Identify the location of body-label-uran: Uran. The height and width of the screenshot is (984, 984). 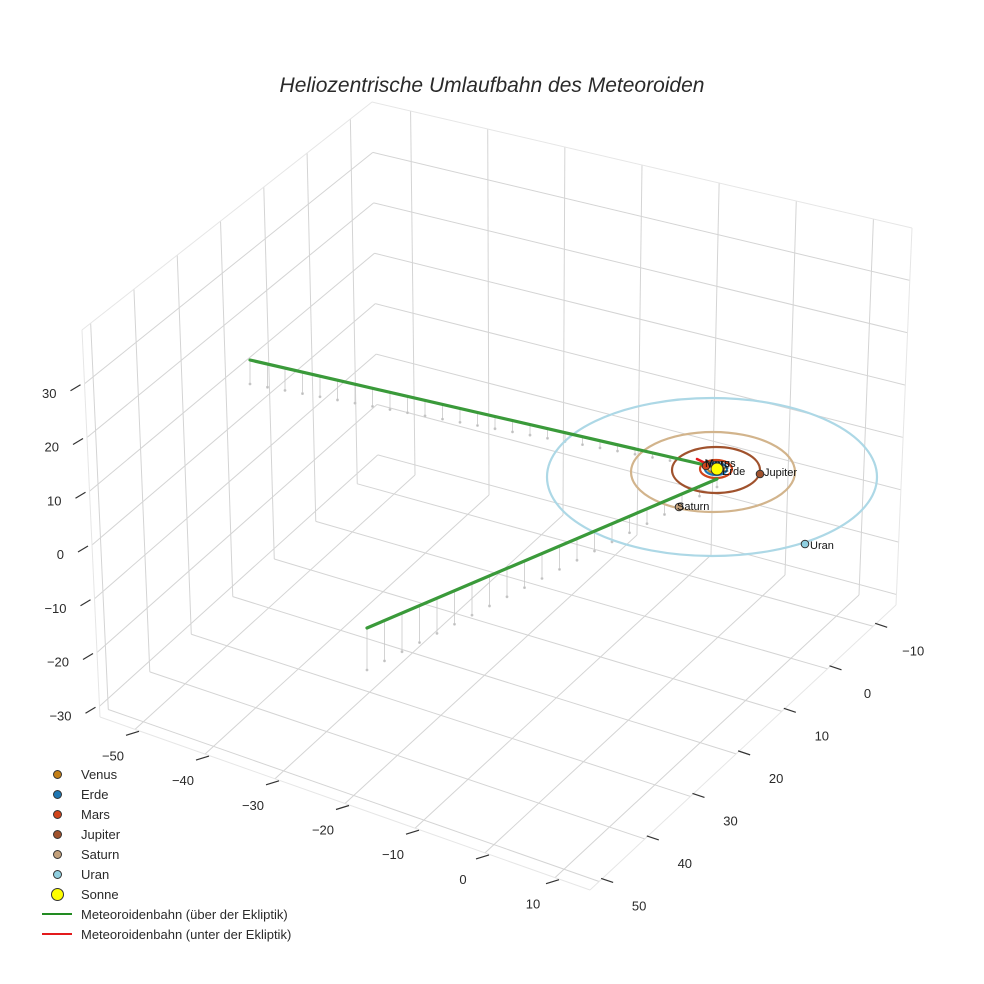
(822, 546).